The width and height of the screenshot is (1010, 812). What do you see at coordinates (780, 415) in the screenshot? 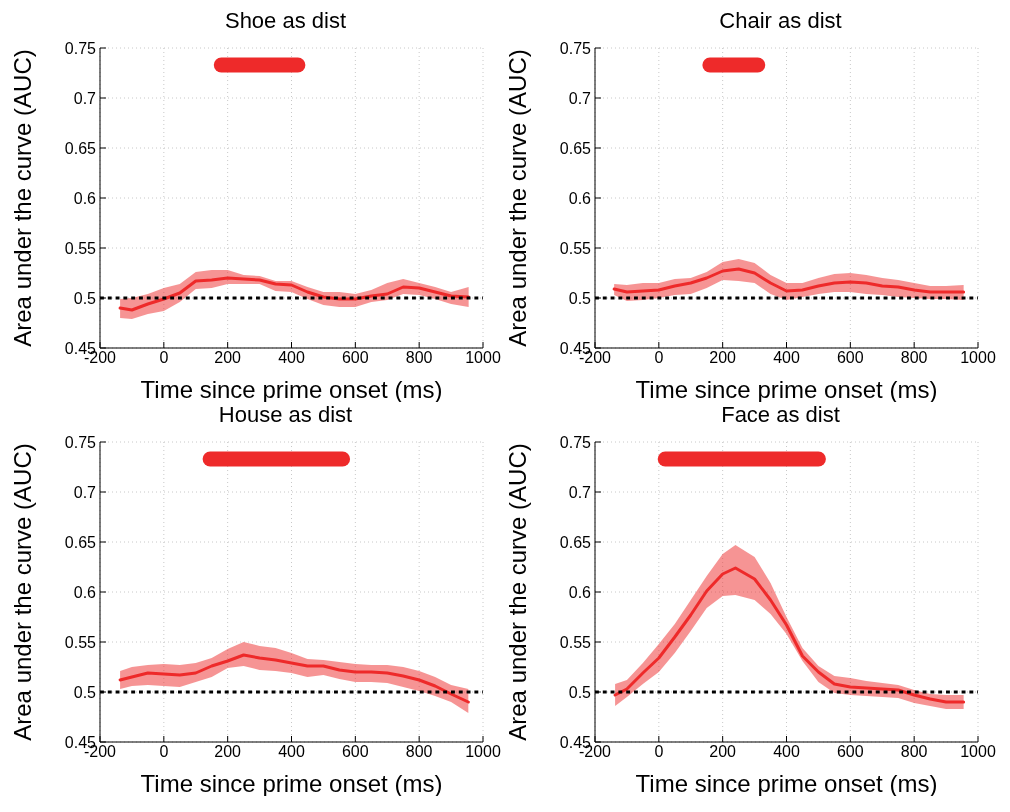
I see `chart-title: Face as dist` at bounding box center [780, 415].